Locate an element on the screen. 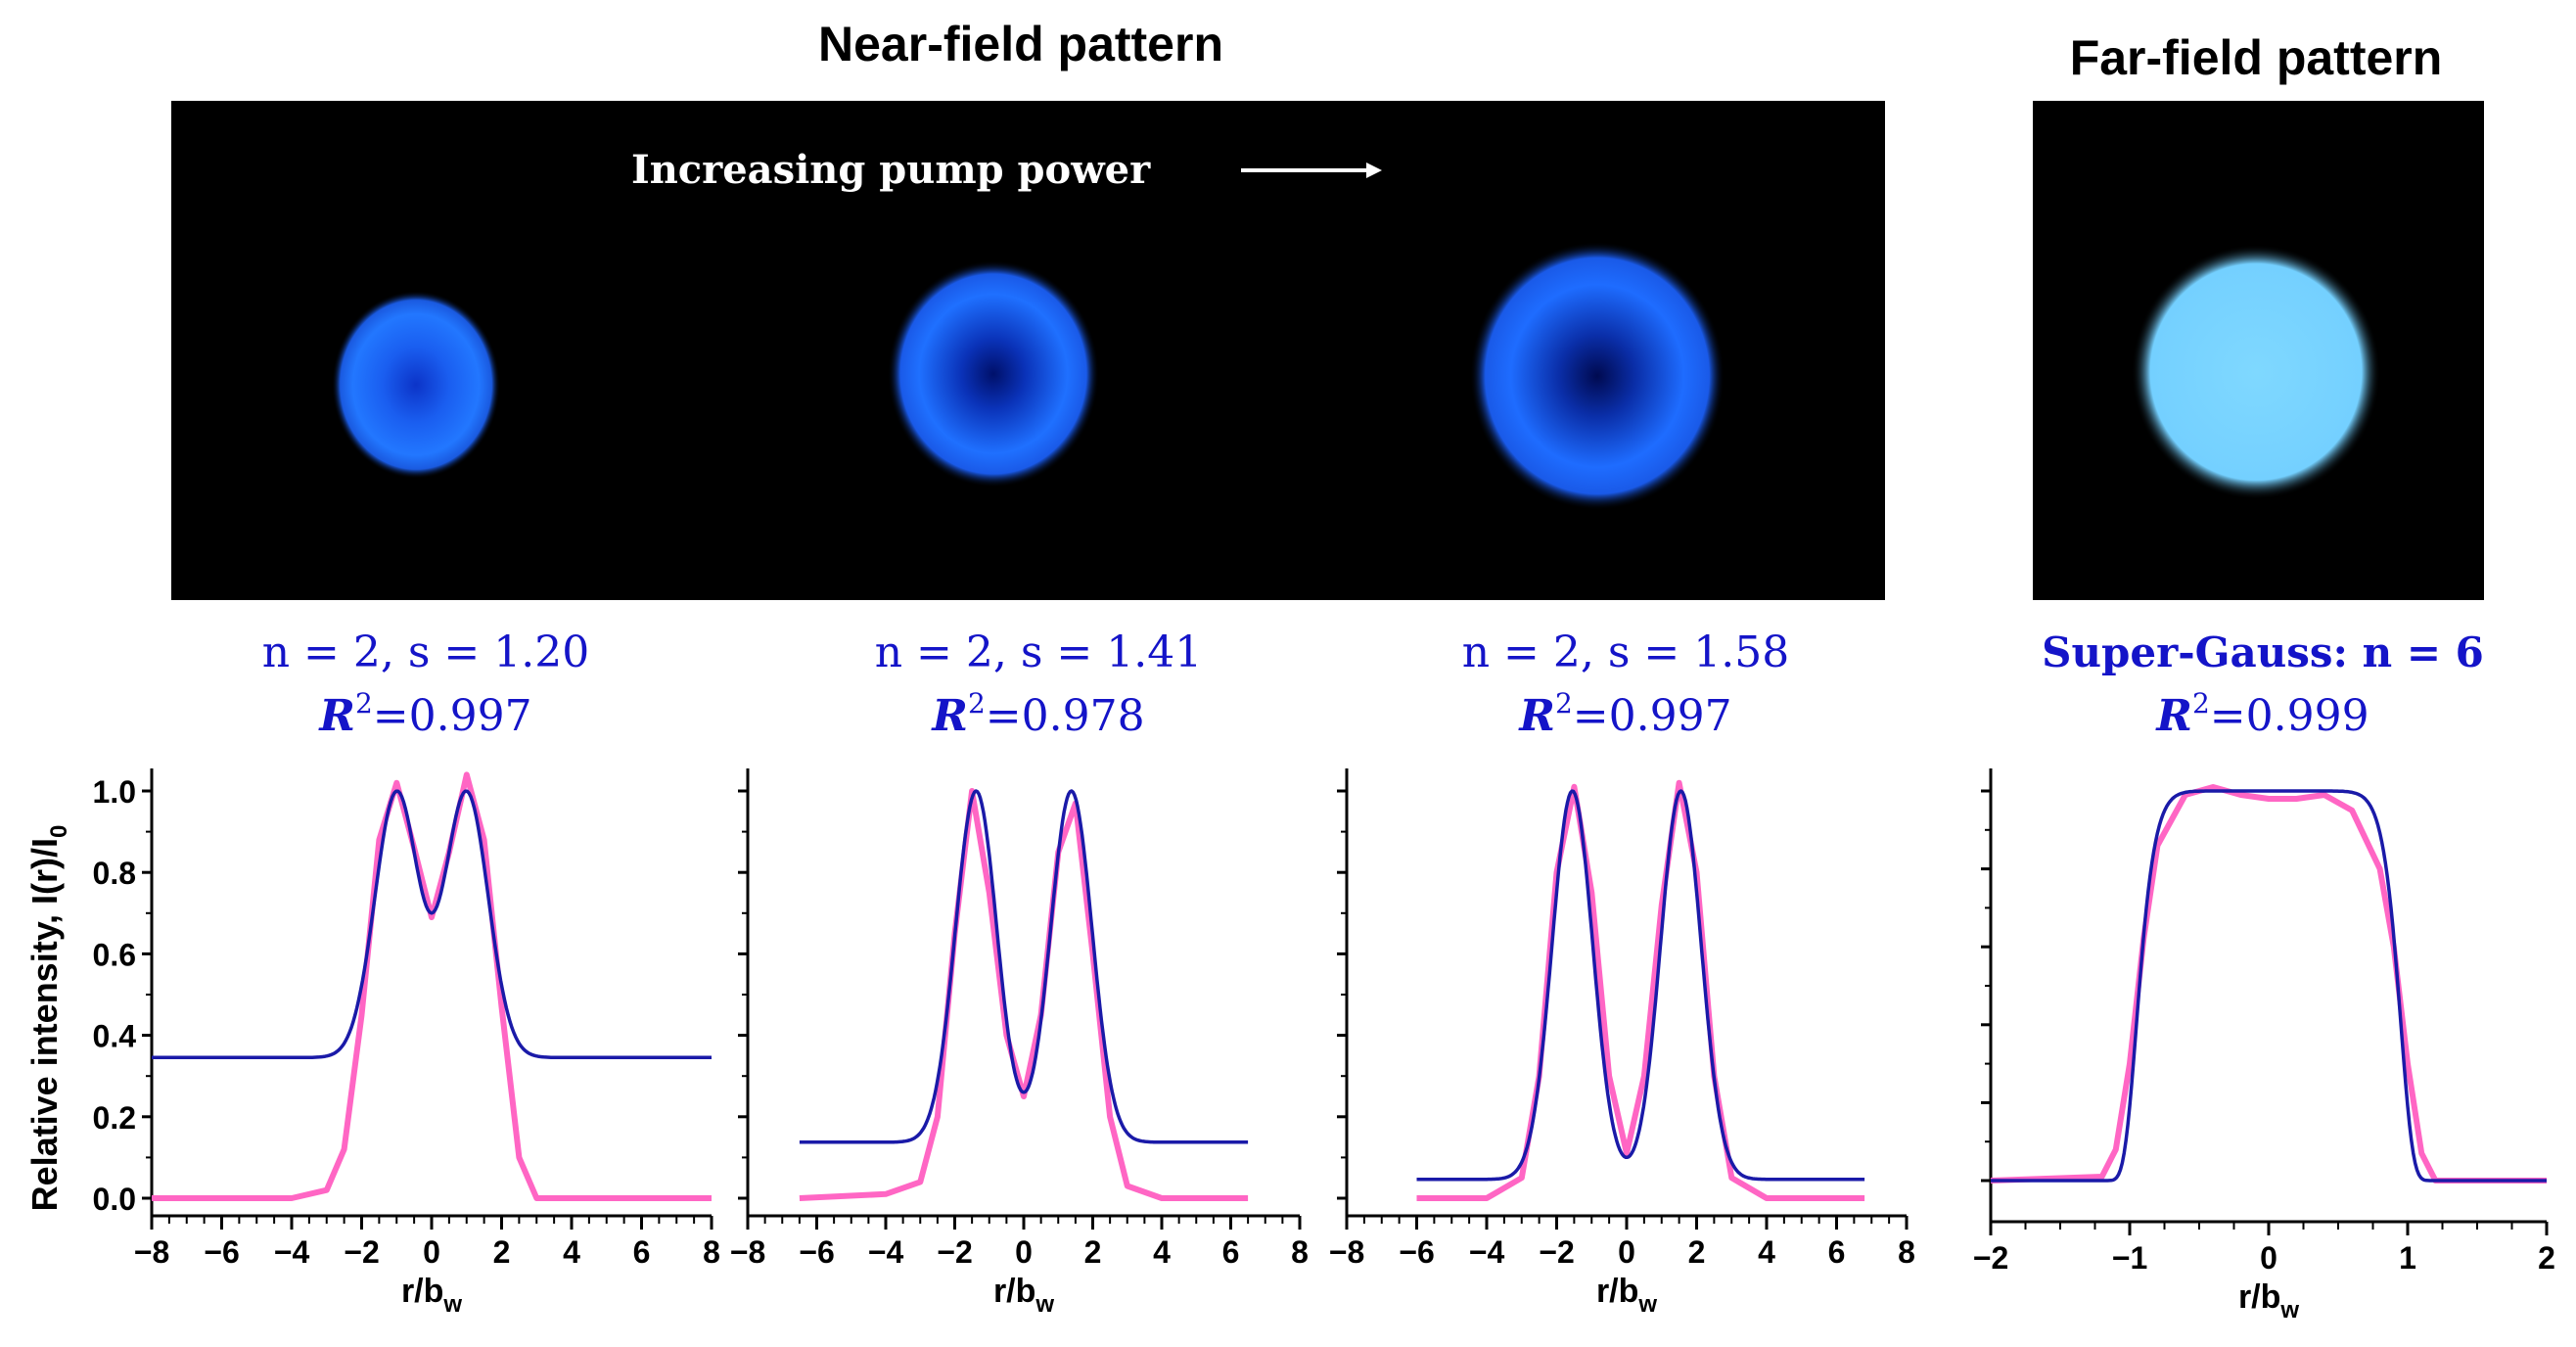  svg-text: n = 2, s = 1.20 is located at coordinates (426, 652).